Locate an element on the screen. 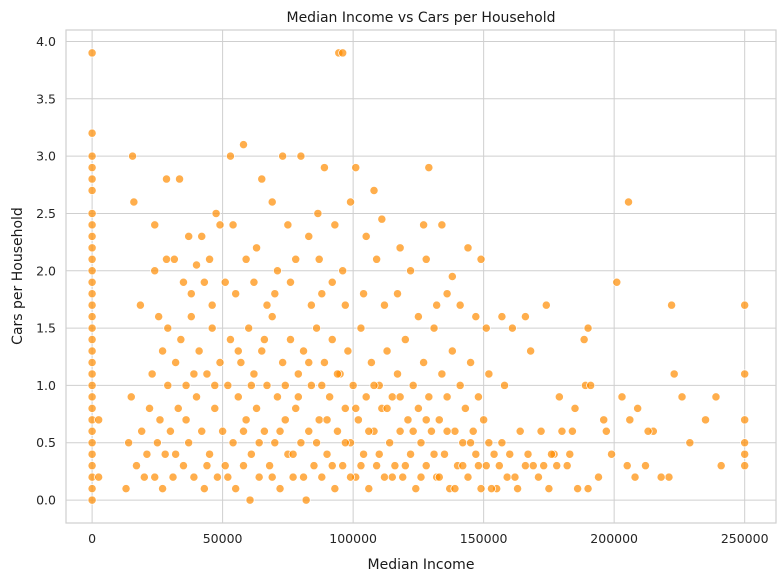 The image size is (784, 584). x-tick-label: 200000 is located at coordinates (614, 538).